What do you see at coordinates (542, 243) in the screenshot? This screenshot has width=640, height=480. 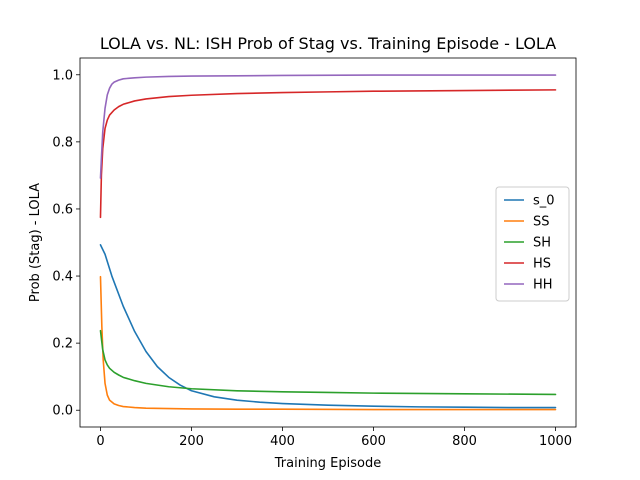 I see `legend-label-sh: SH` at bounding box center [542, 243].